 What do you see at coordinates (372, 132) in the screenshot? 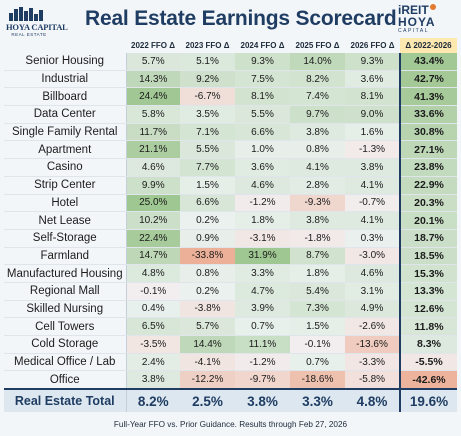
I see `ffo-change-cell: 1.6%` at bounding box center [372, 132].